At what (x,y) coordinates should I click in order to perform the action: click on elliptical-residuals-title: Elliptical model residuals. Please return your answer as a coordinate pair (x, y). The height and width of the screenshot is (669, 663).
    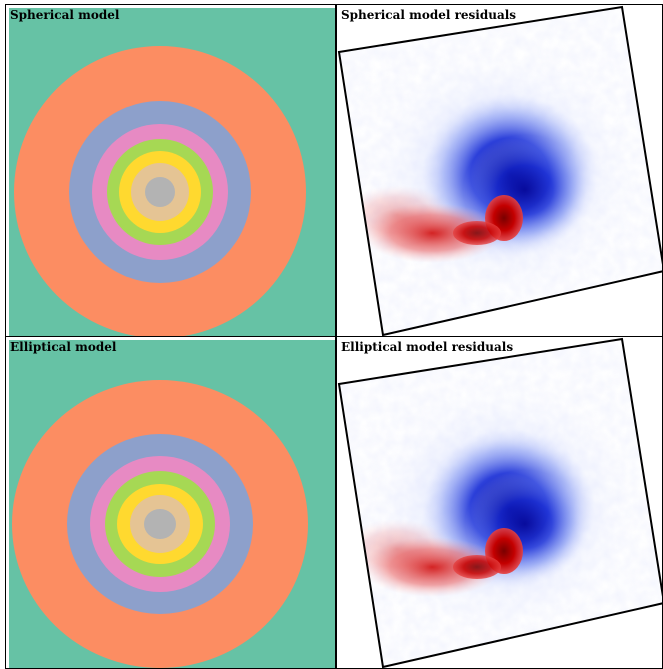
    Looking at the image, I should click on (427, 347).